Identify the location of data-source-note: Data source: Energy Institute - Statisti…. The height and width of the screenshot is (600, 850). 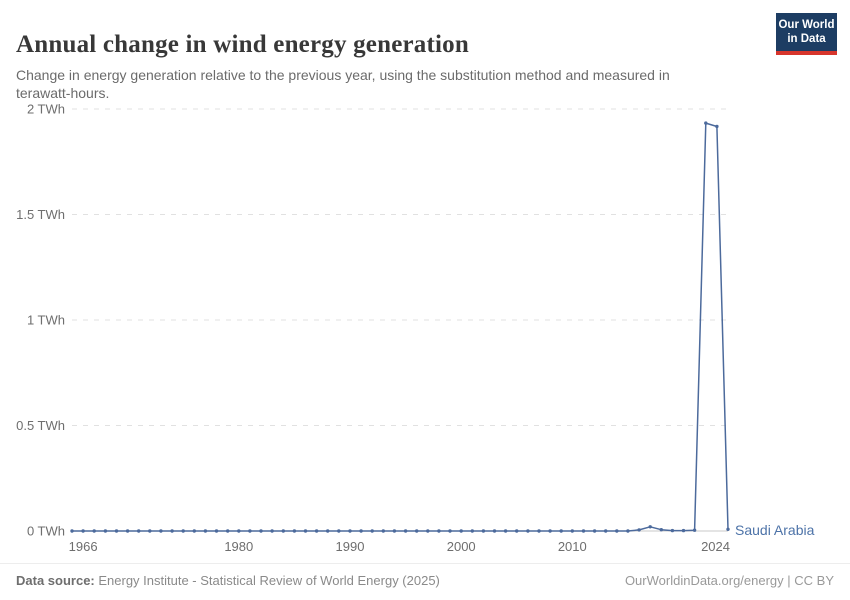
(228, 580).